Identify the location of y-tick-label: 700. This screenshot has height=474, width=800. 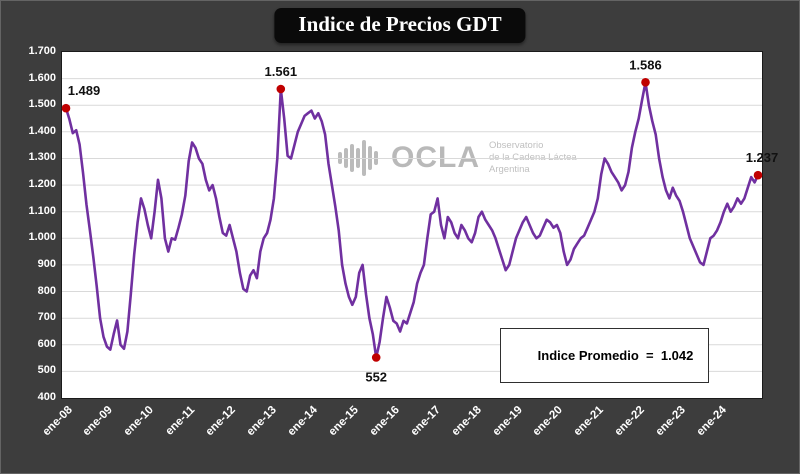
(46, 317).